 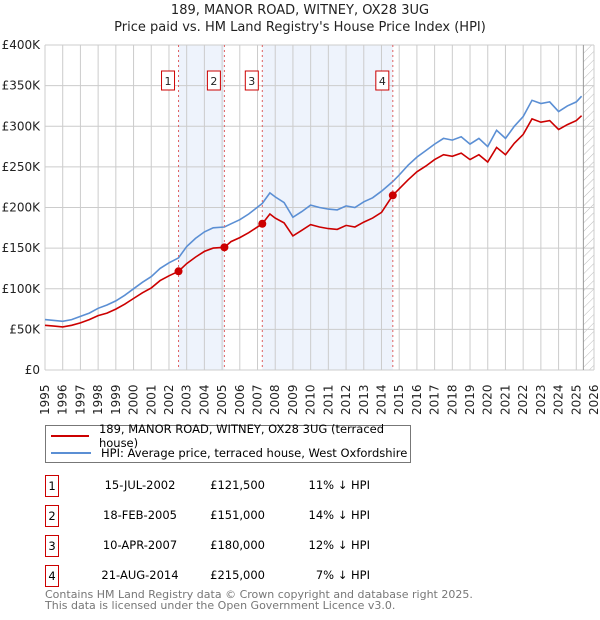 I want to click on x-tick-label: 2020, so click(x=488, y=399).